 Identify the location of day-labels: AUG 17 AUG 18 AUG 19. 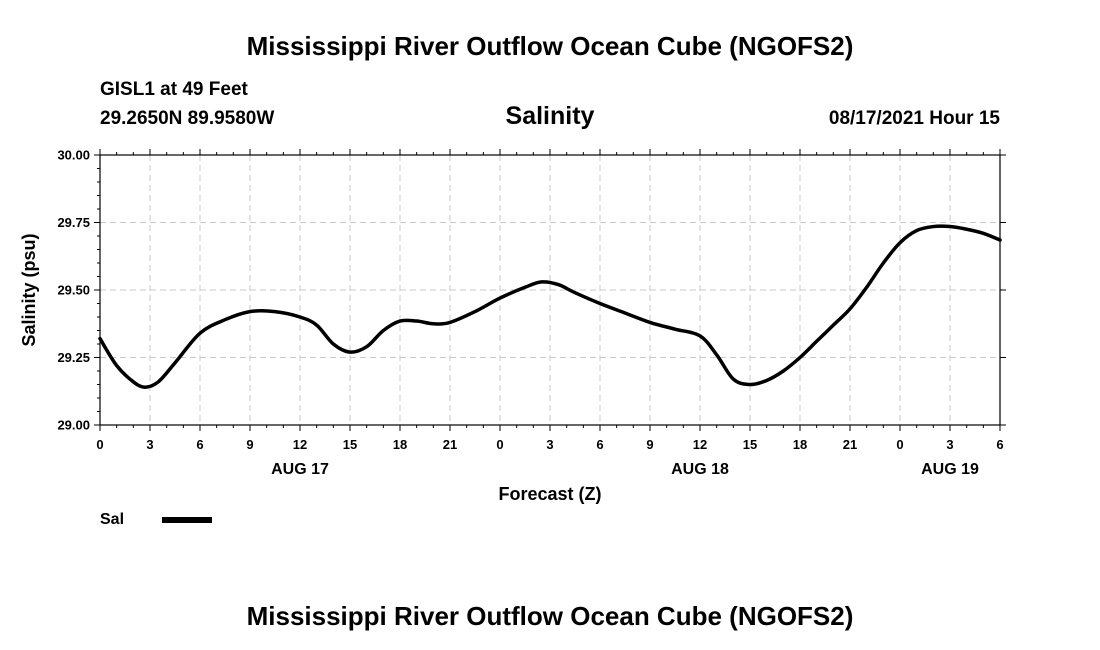
(625, 469).